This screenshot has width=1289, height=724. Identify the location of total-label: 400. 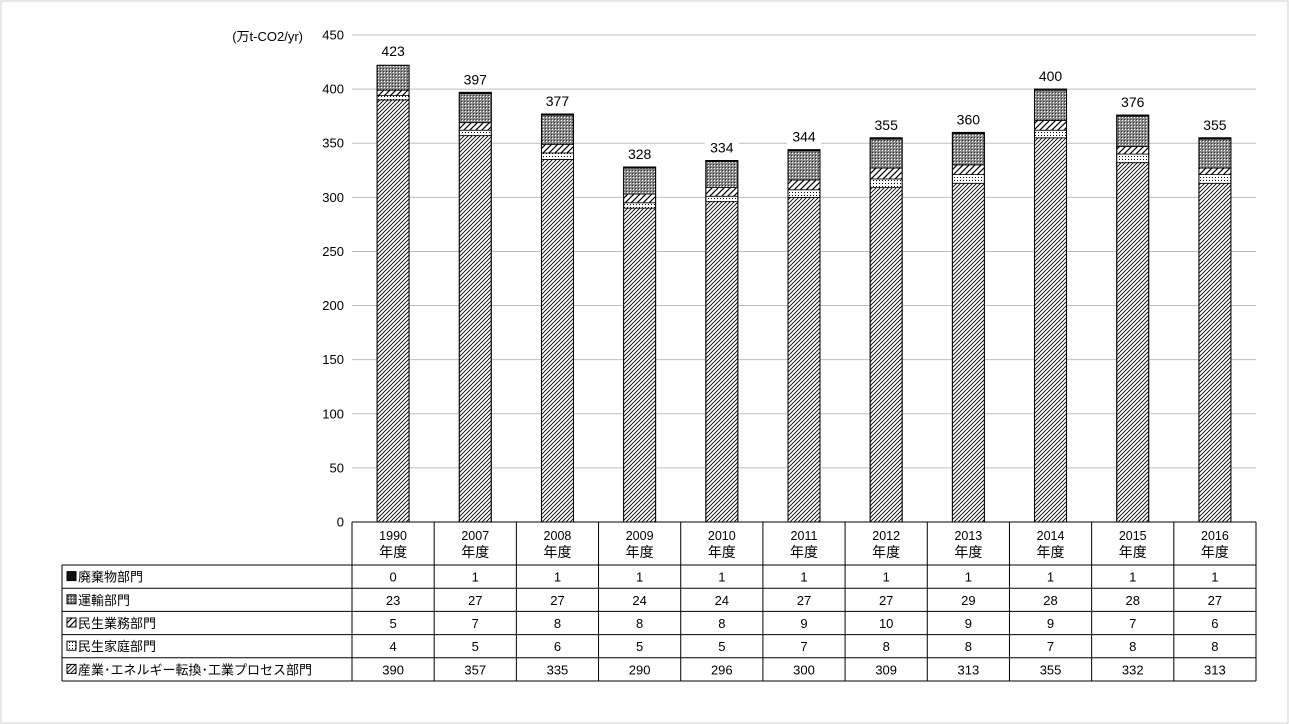
(1051, 76).